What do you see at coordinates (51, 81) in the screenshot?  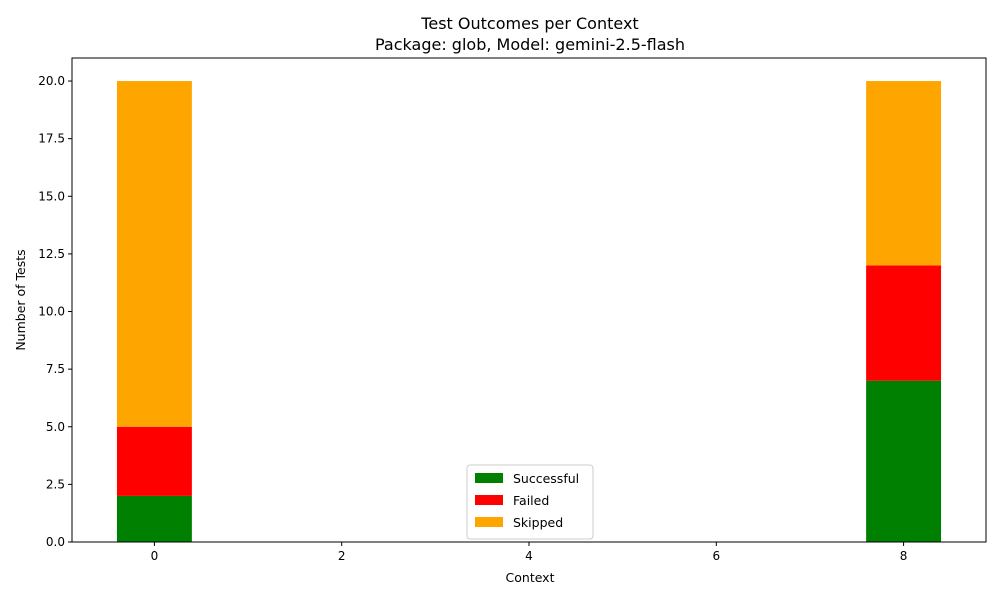 I see `y-tick-label: 20.0` at bounding box center [51, 81].